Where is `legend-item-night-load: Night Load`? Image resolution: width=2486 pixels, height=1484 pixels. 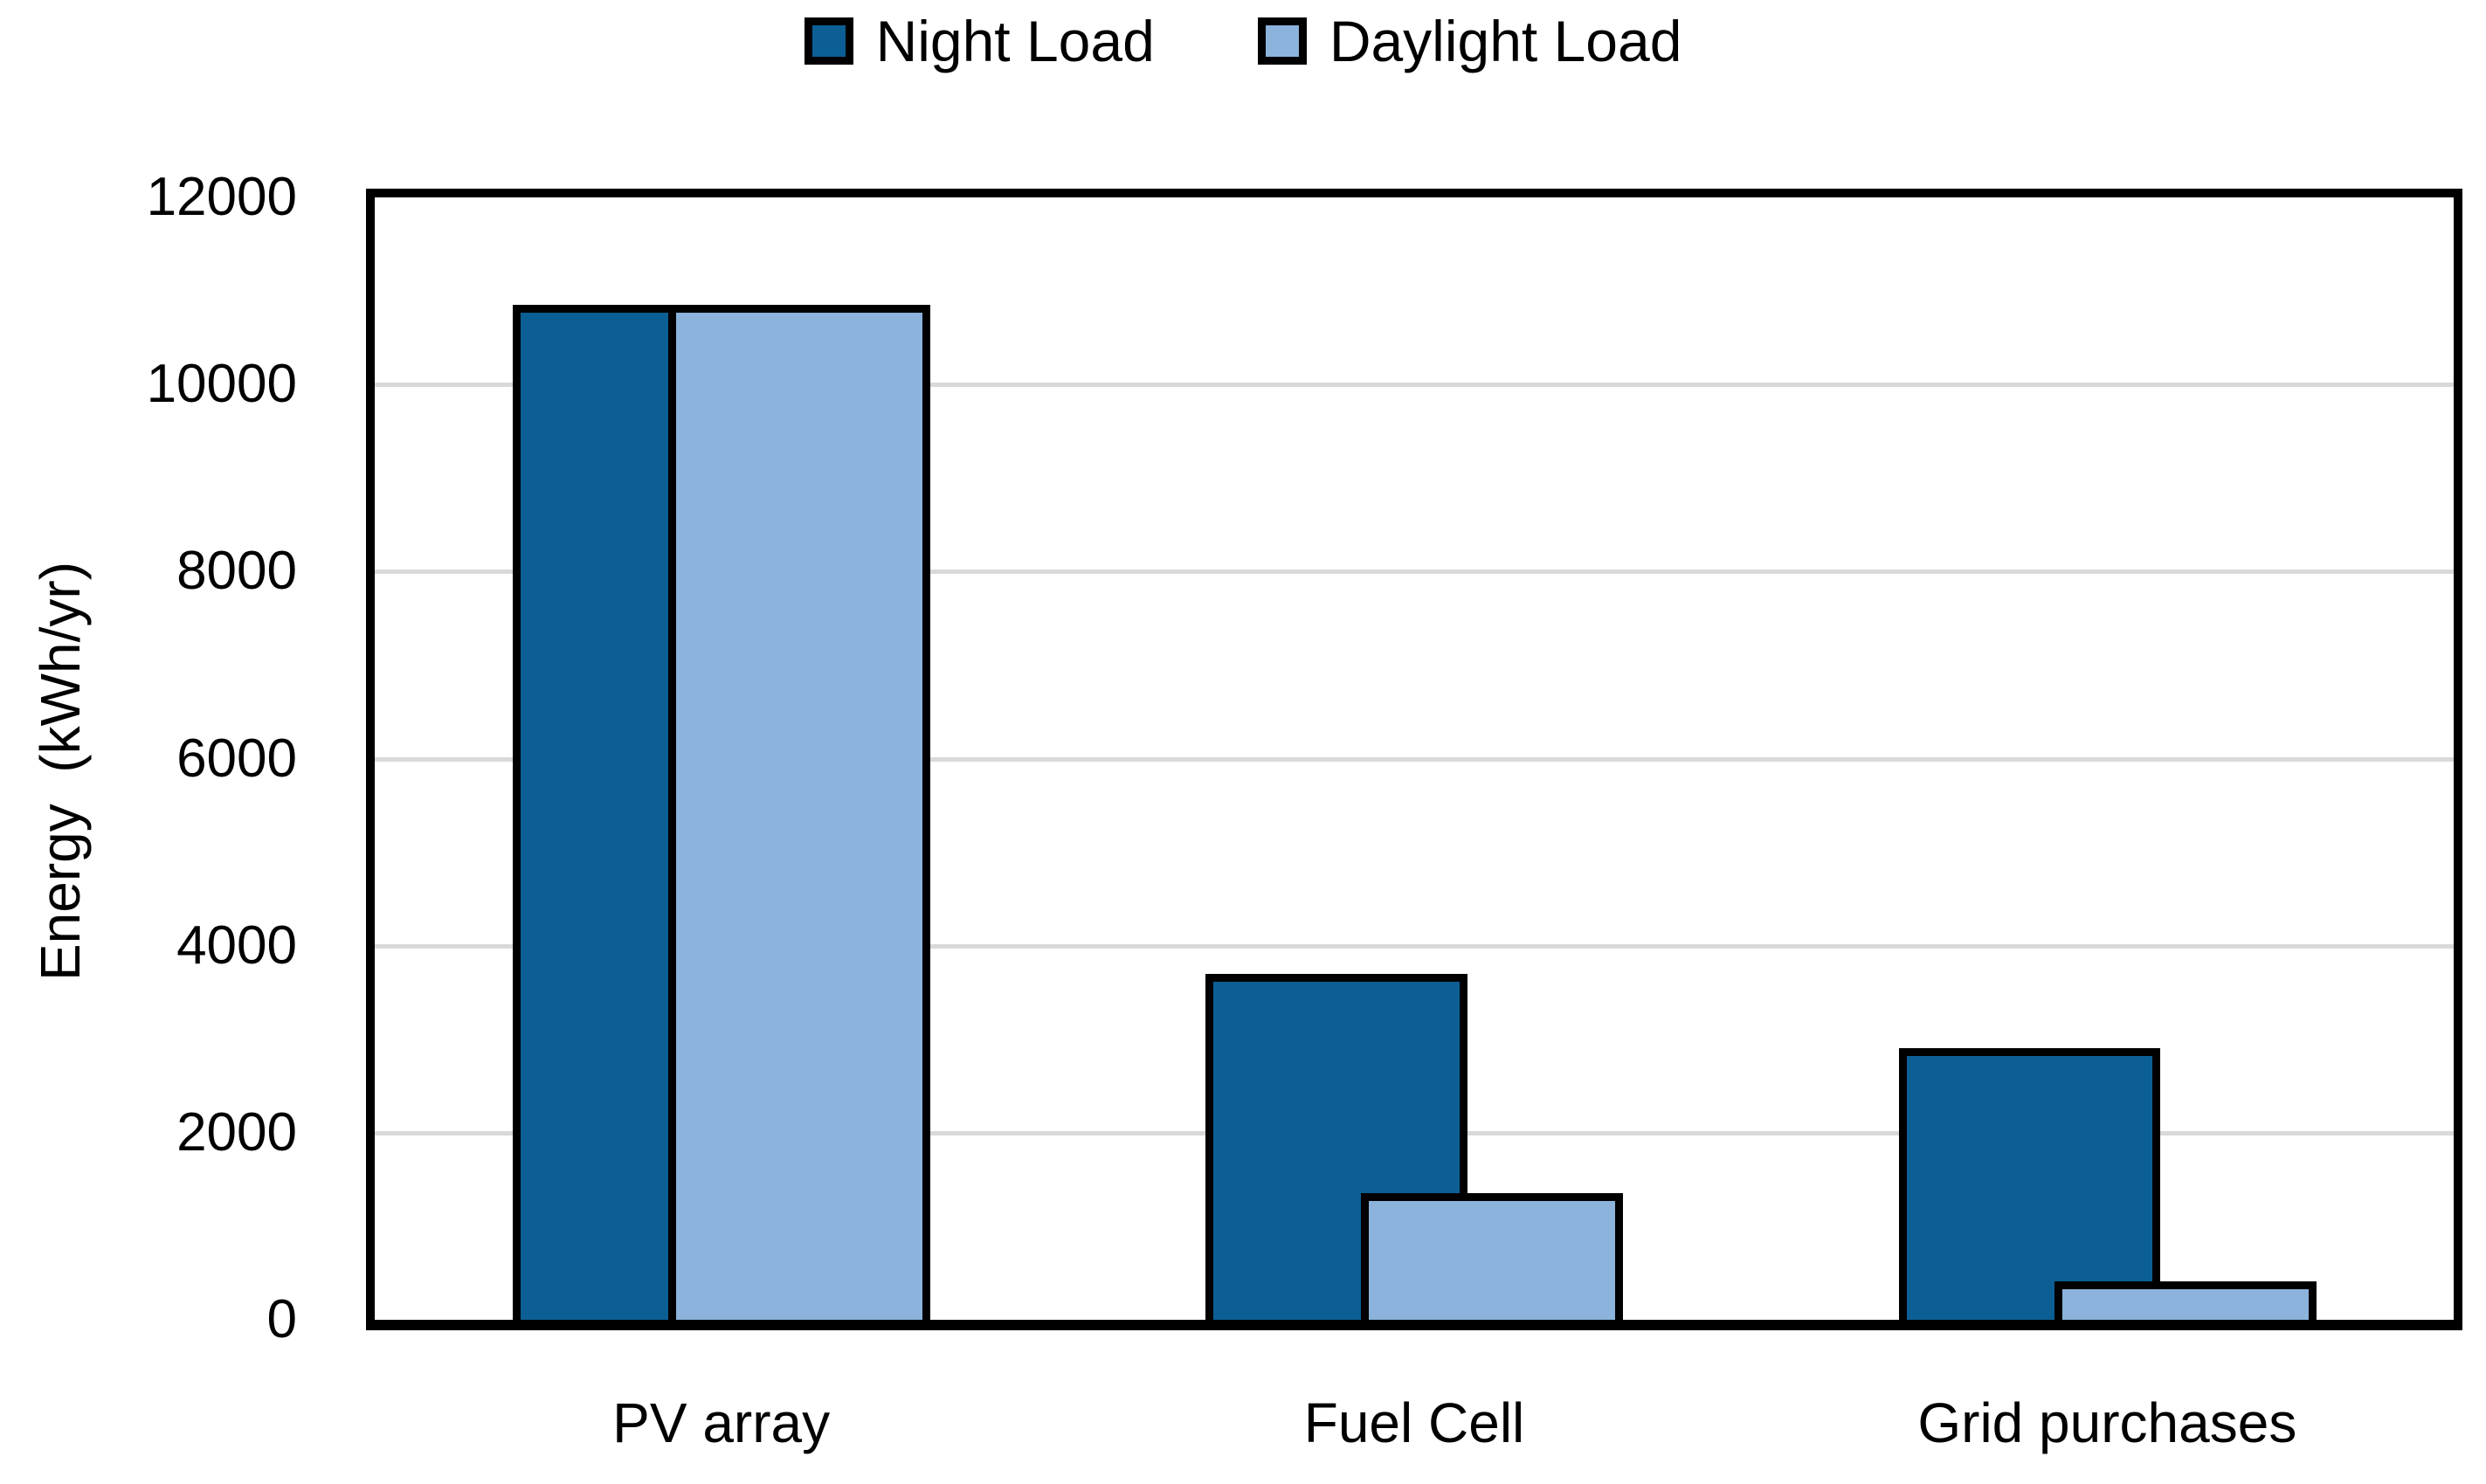 legend-item-night-load: Night Load is located at coordinates (979, 41).